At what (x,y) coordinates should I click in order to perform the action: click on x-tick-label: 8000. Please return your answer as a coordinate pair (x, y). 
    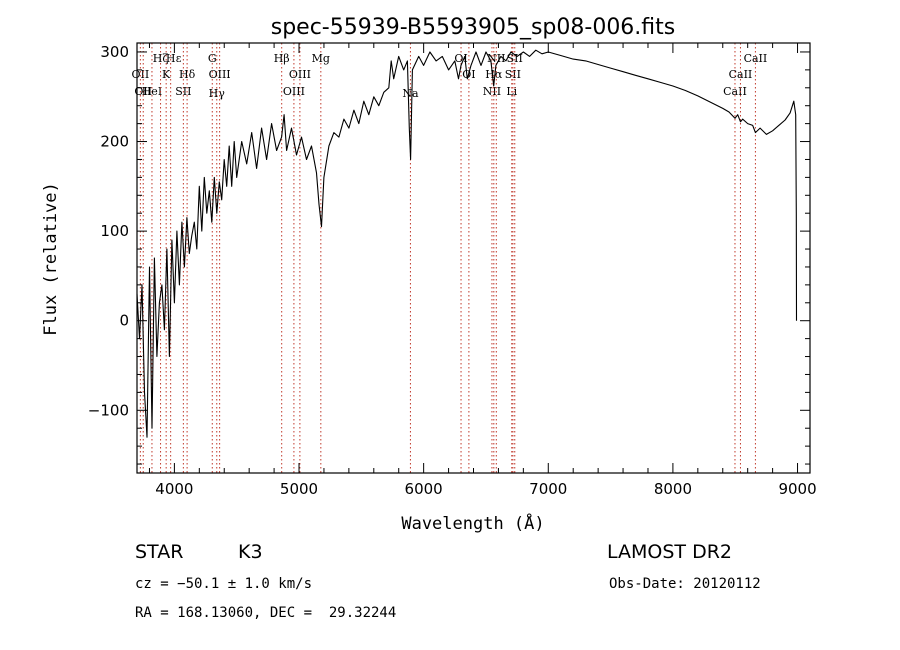
    Looking at the image, I should click on (673, 489).